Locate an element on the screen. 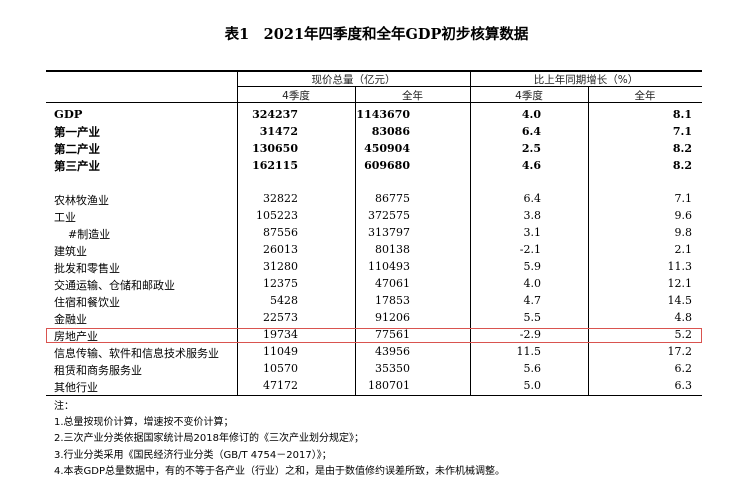 The width and height of the screenshot is (753, 483). cell-year-growth: 8.1 is located at coordinates (682, 114).